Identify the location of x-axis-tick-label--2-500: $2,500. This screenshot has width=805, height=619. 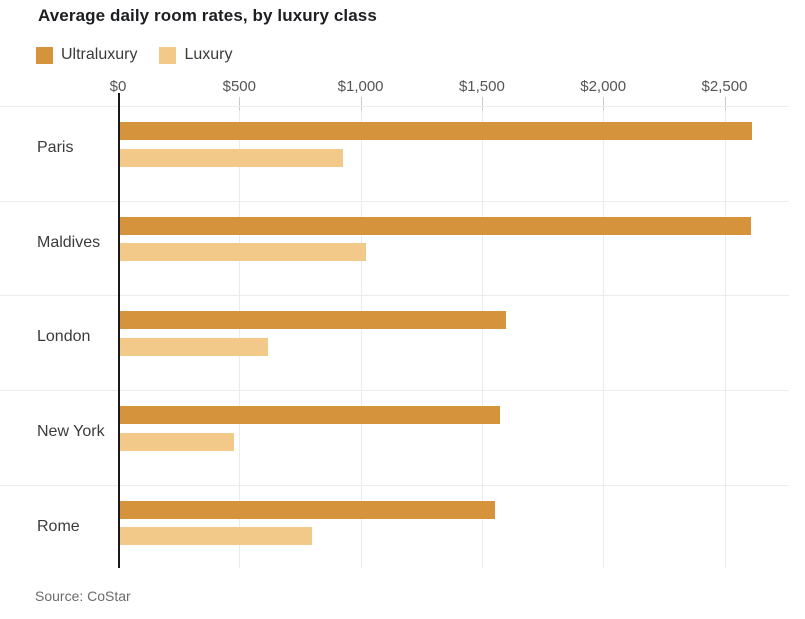
(724, 86).